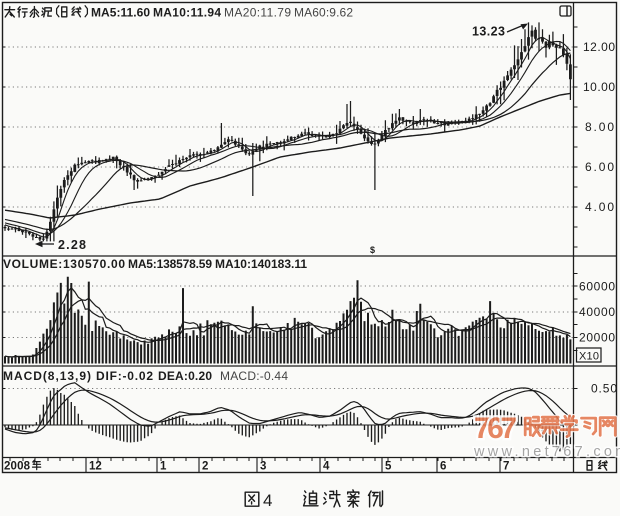  I want to click on svg-text: 20000, so click(597, 338).